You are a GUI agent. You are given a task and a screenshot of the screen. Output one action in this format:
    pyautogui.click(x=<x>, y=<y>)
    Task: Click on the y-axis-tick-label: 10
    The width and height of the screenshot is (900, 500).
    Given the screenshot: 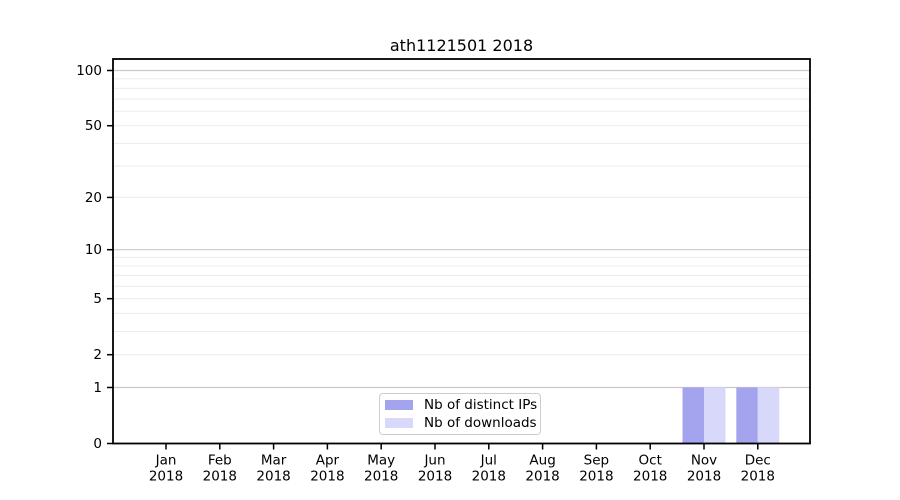 What is the action you would take?
    pyautogui.click(x=93, y=250)
    